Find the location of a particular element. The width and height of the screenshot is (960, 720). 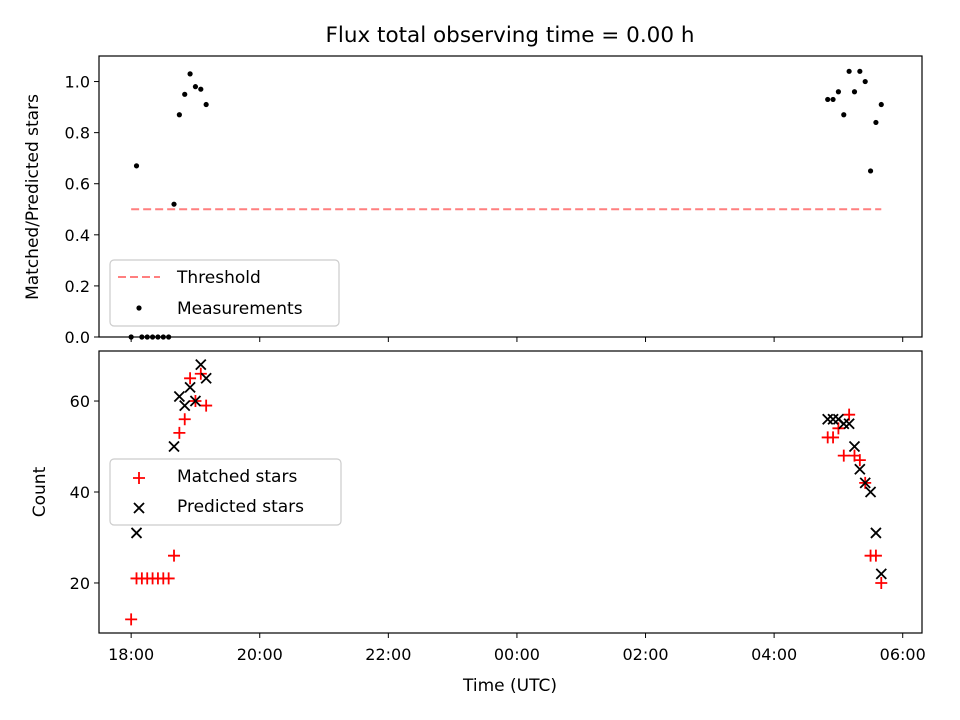

bottom-y-tick-label: 60 is located at coordinates (80, 401).